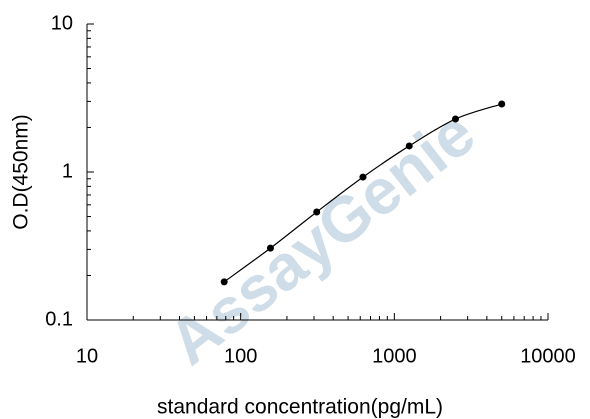 The height and width of the screenshot is (419, 590). I want to click on y-tick-label: 10, so click(62, 23).